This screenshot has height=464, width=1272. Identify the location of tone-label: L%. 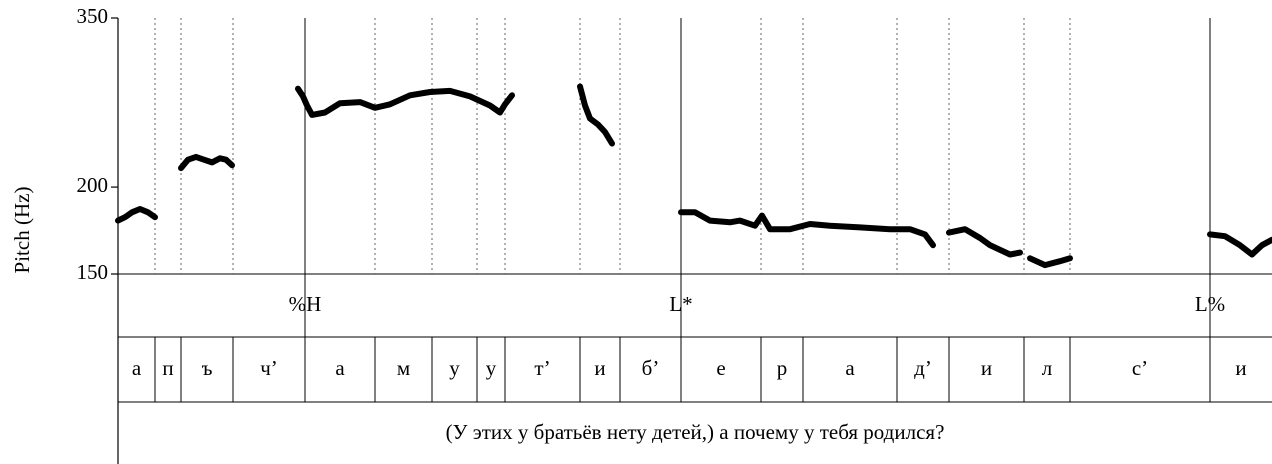
(1210, 304).